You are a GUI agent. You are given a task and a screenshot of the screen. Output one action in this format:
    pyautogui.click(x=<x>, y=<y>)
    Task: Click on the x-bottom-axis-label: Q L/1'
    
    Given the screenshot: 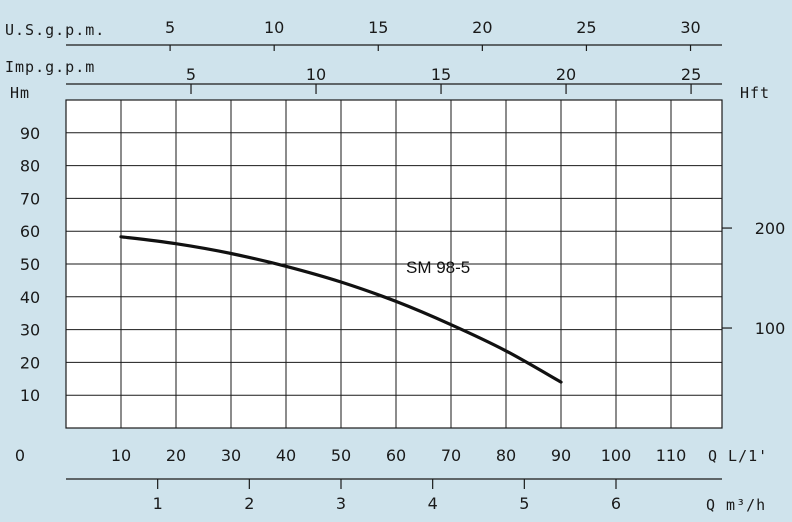 What is the action you would take?
    pyautogui.click(x=738, y=456)
    